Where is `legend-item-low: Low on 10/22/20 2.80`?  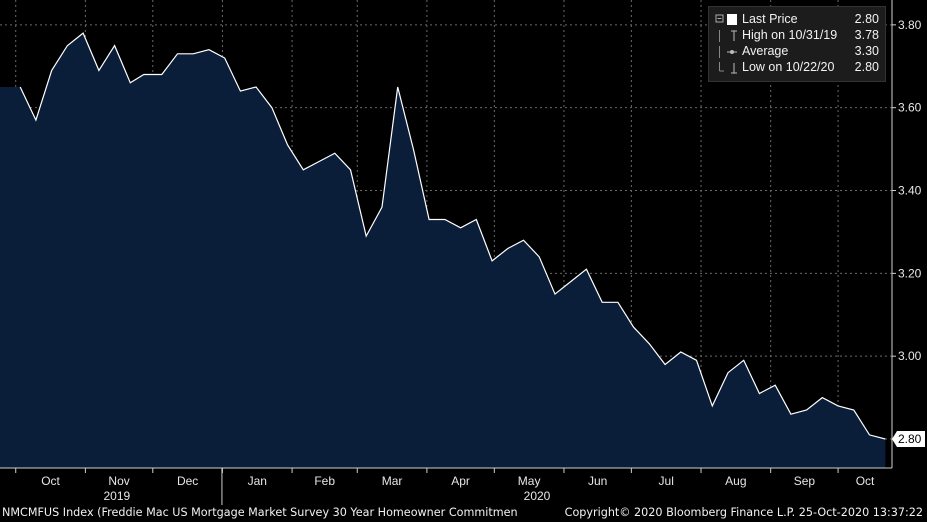 legend-item-low: Low on 10/22/20 2.80 is located at coordinates (797, 68).